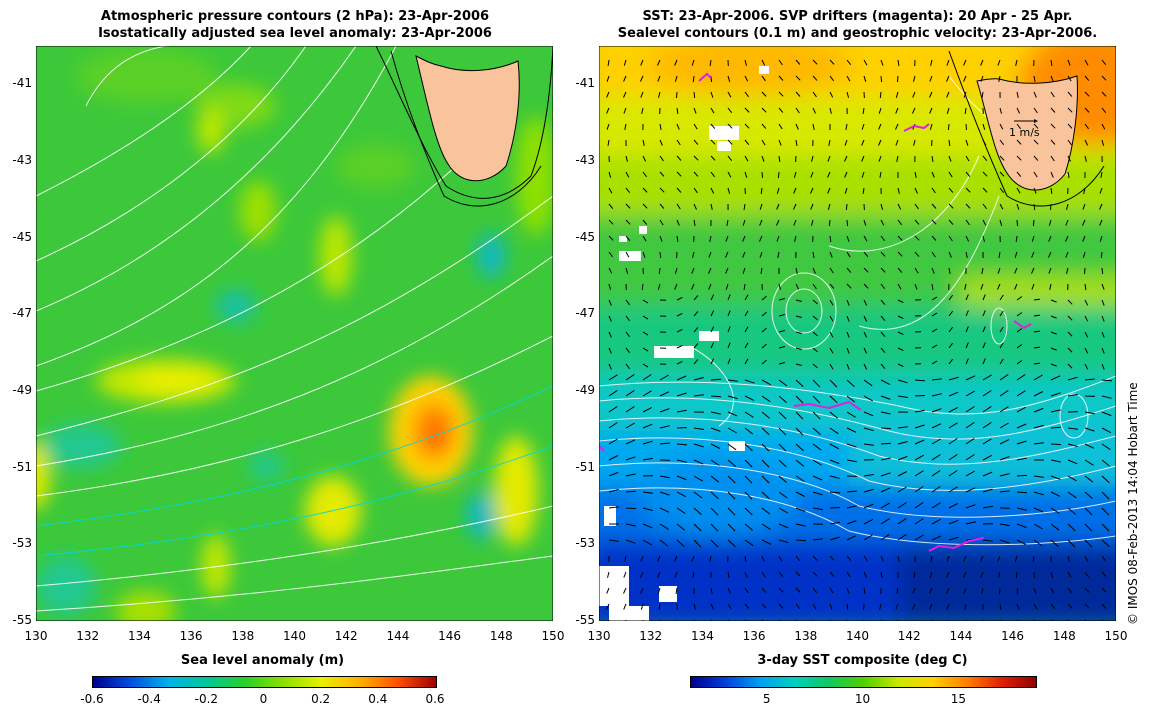 The image size is (1150, 710). I want to click on vector-scale: 1 m/s, so click(1024, 129).